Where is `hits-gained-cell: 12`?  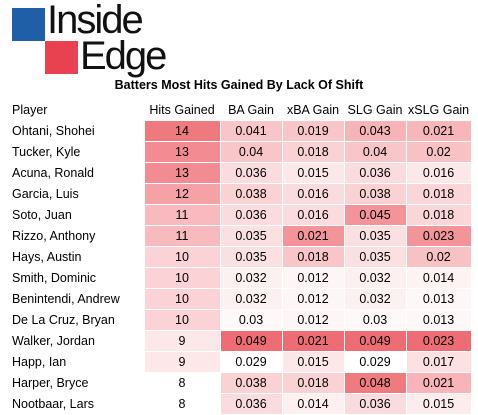 hits-gained-cell: 12 is located at coordinates (182, 194).